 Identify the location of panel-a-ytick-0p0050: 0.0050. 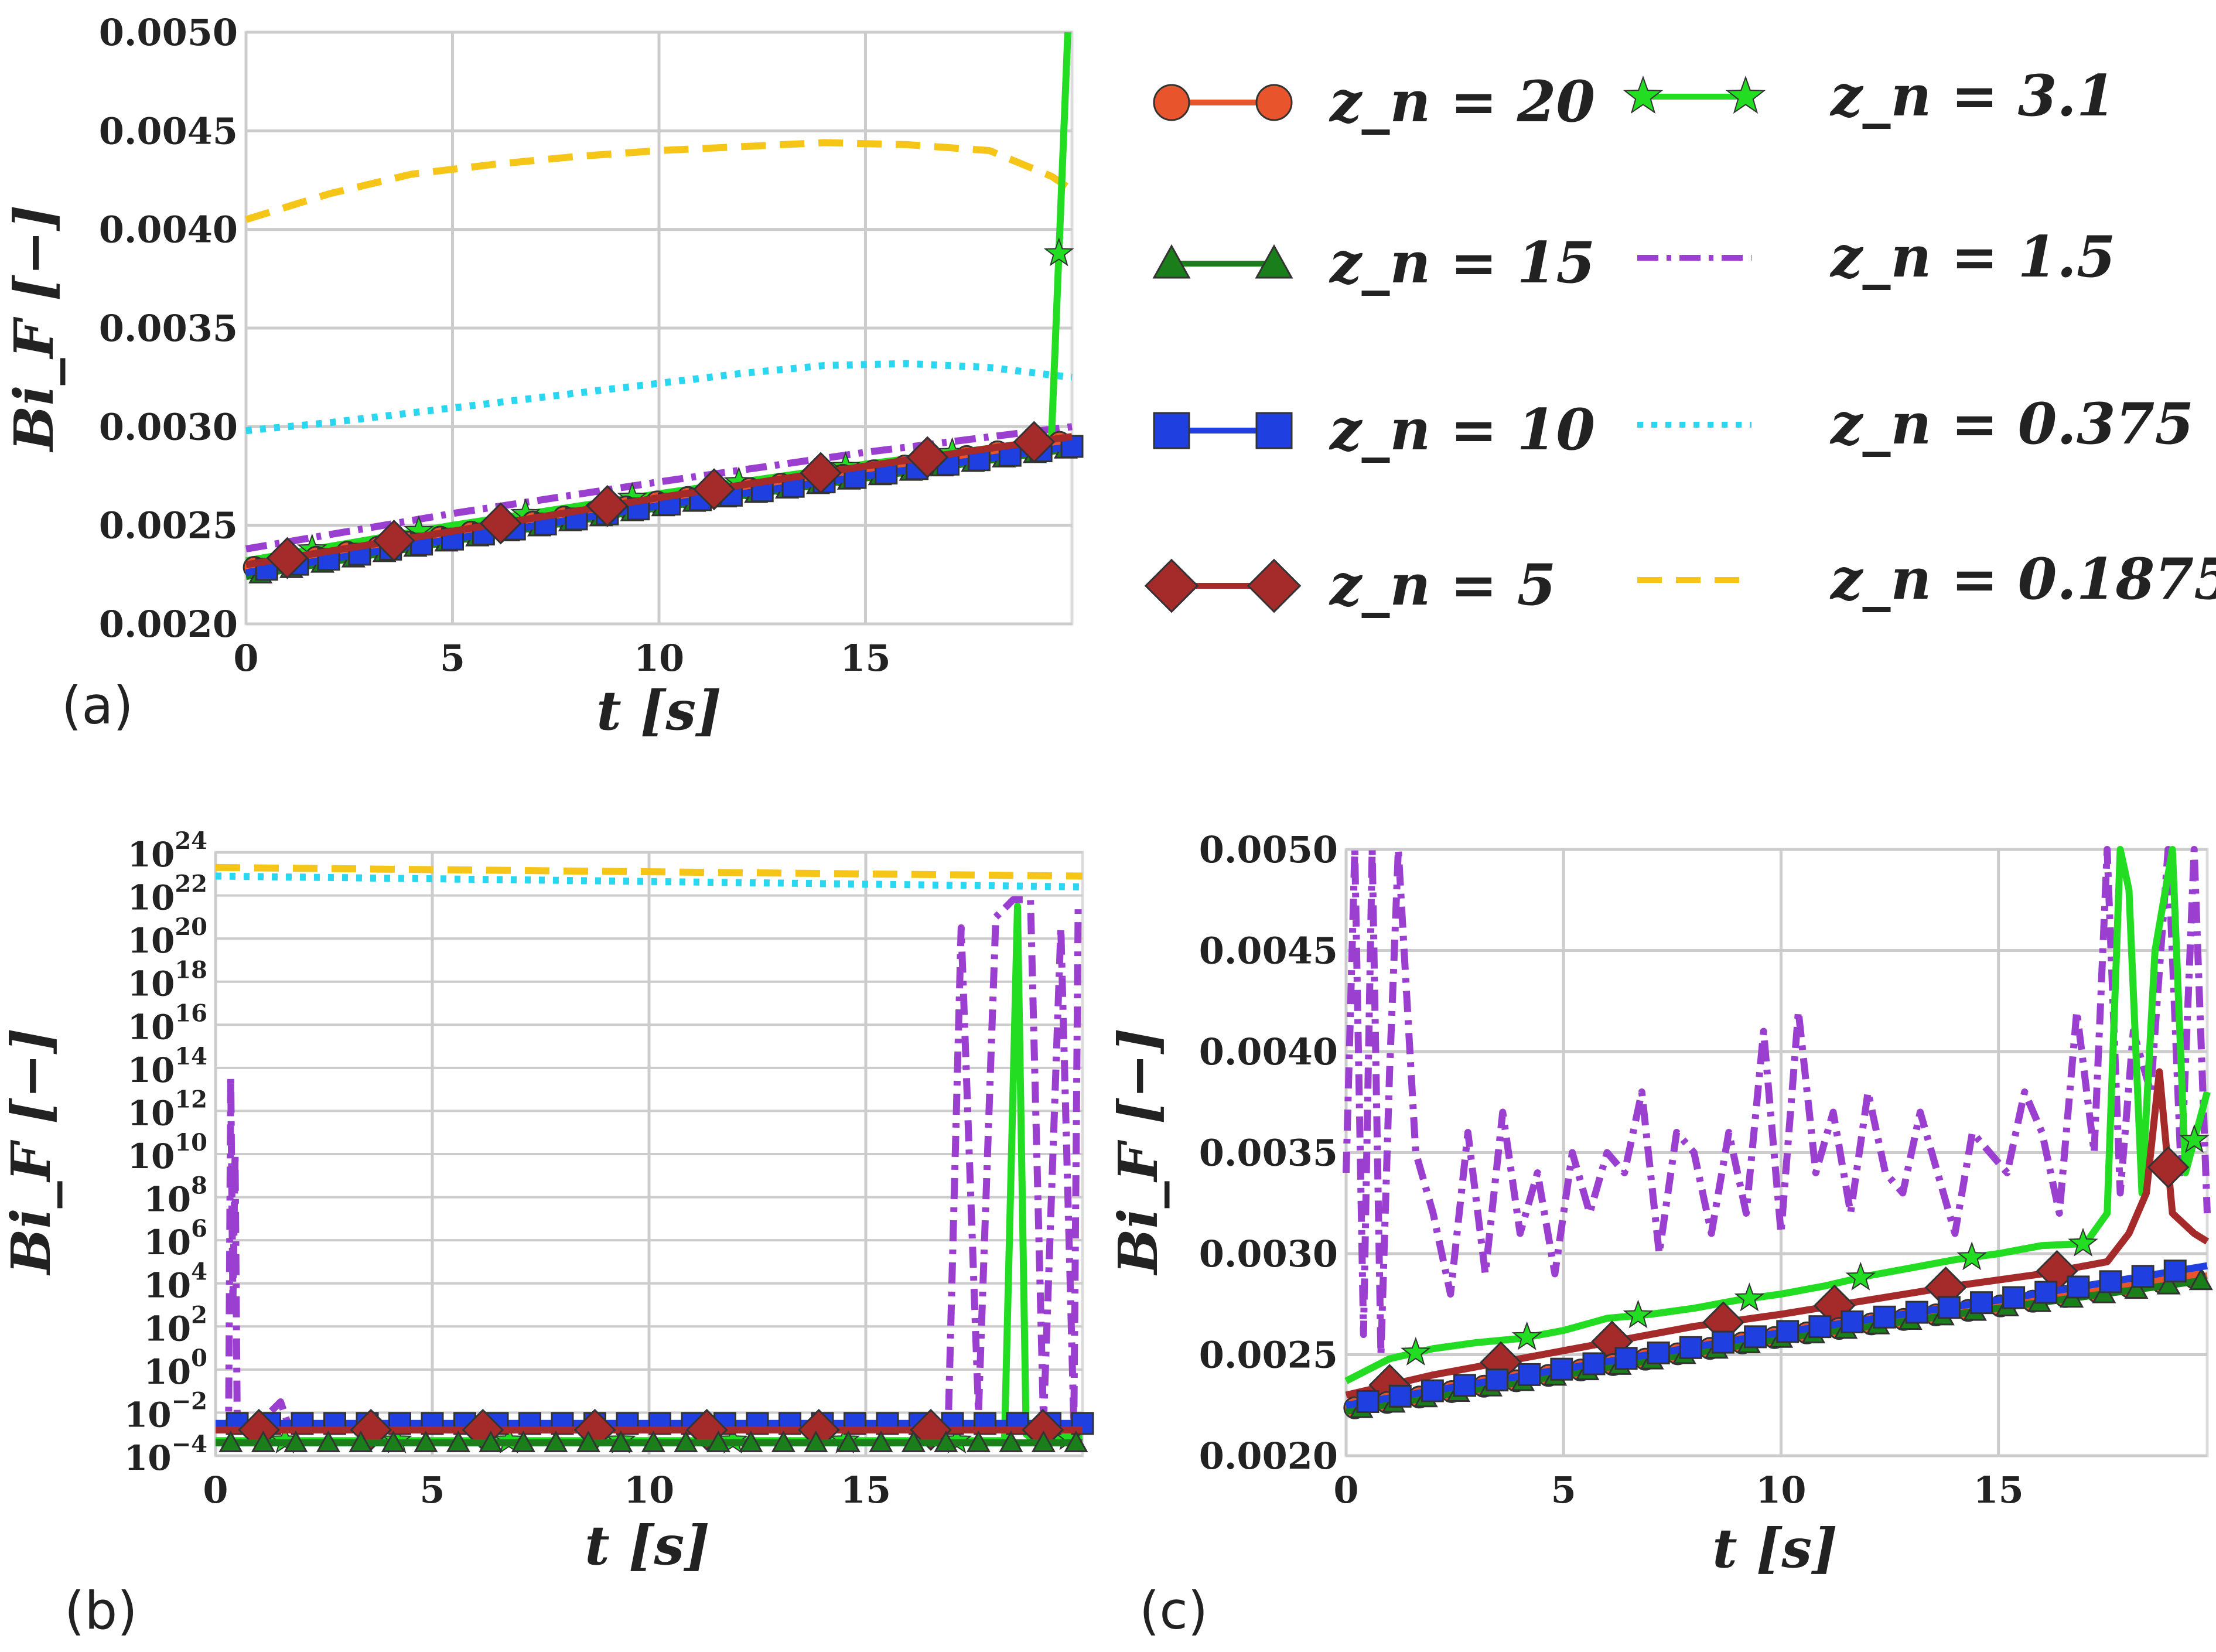
(169, 32).